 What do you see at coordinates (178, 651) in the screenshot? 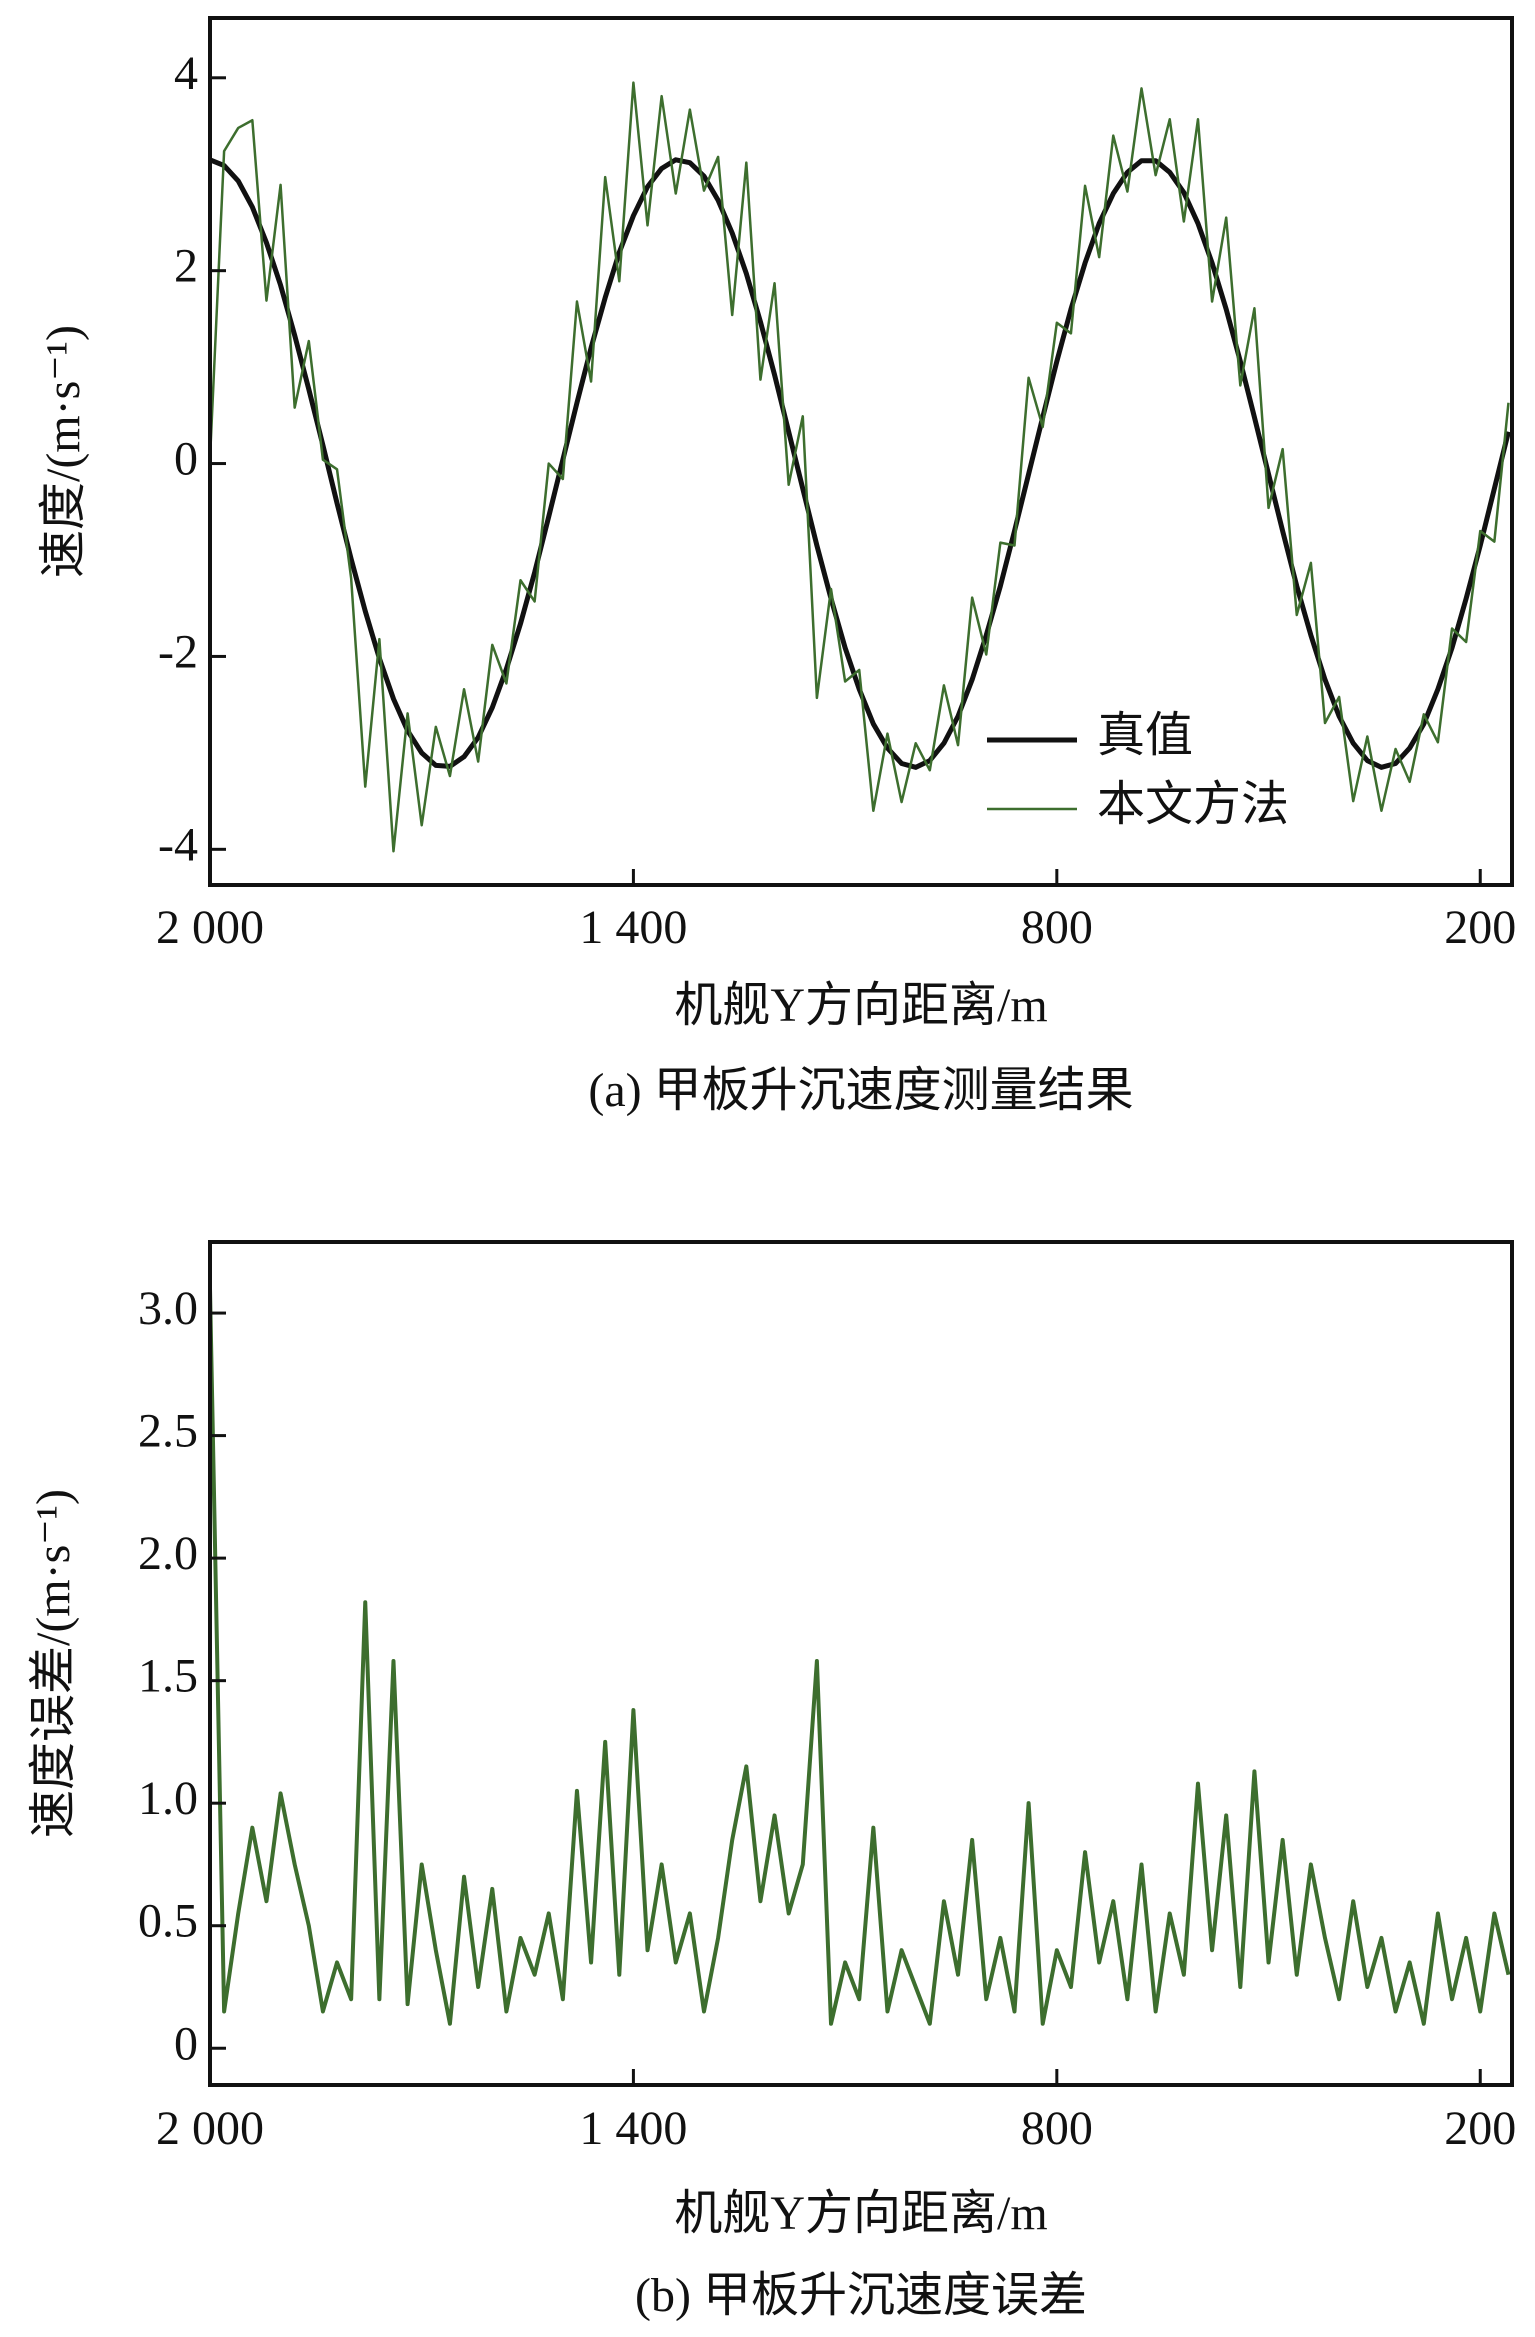
I see `y-tick-label: -2` at bounding box center [178, 651].